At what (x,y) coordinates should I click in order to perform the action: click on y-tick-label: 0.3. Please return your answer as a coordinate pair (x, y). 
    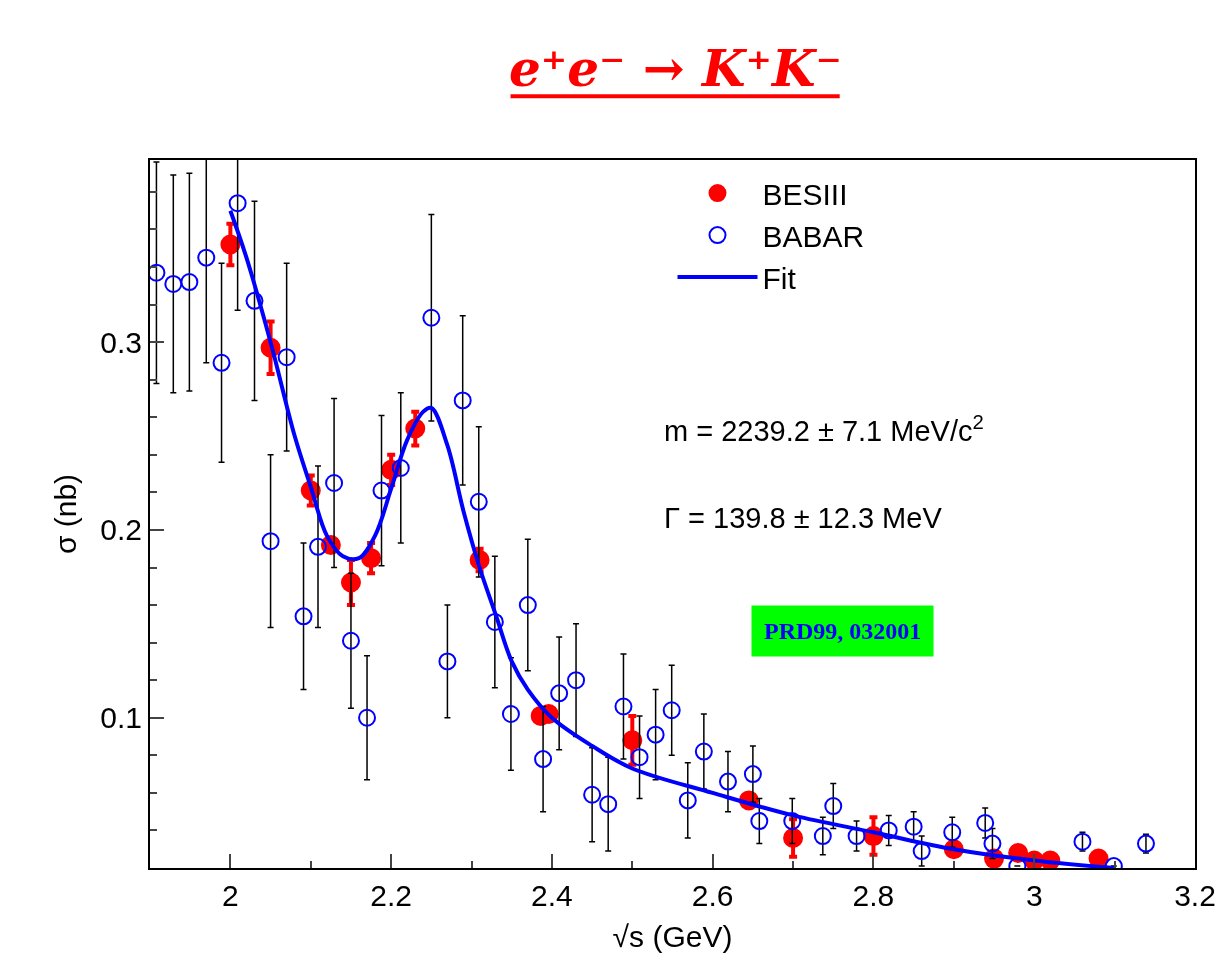
    Looking at the image, I should click on (121, 342).